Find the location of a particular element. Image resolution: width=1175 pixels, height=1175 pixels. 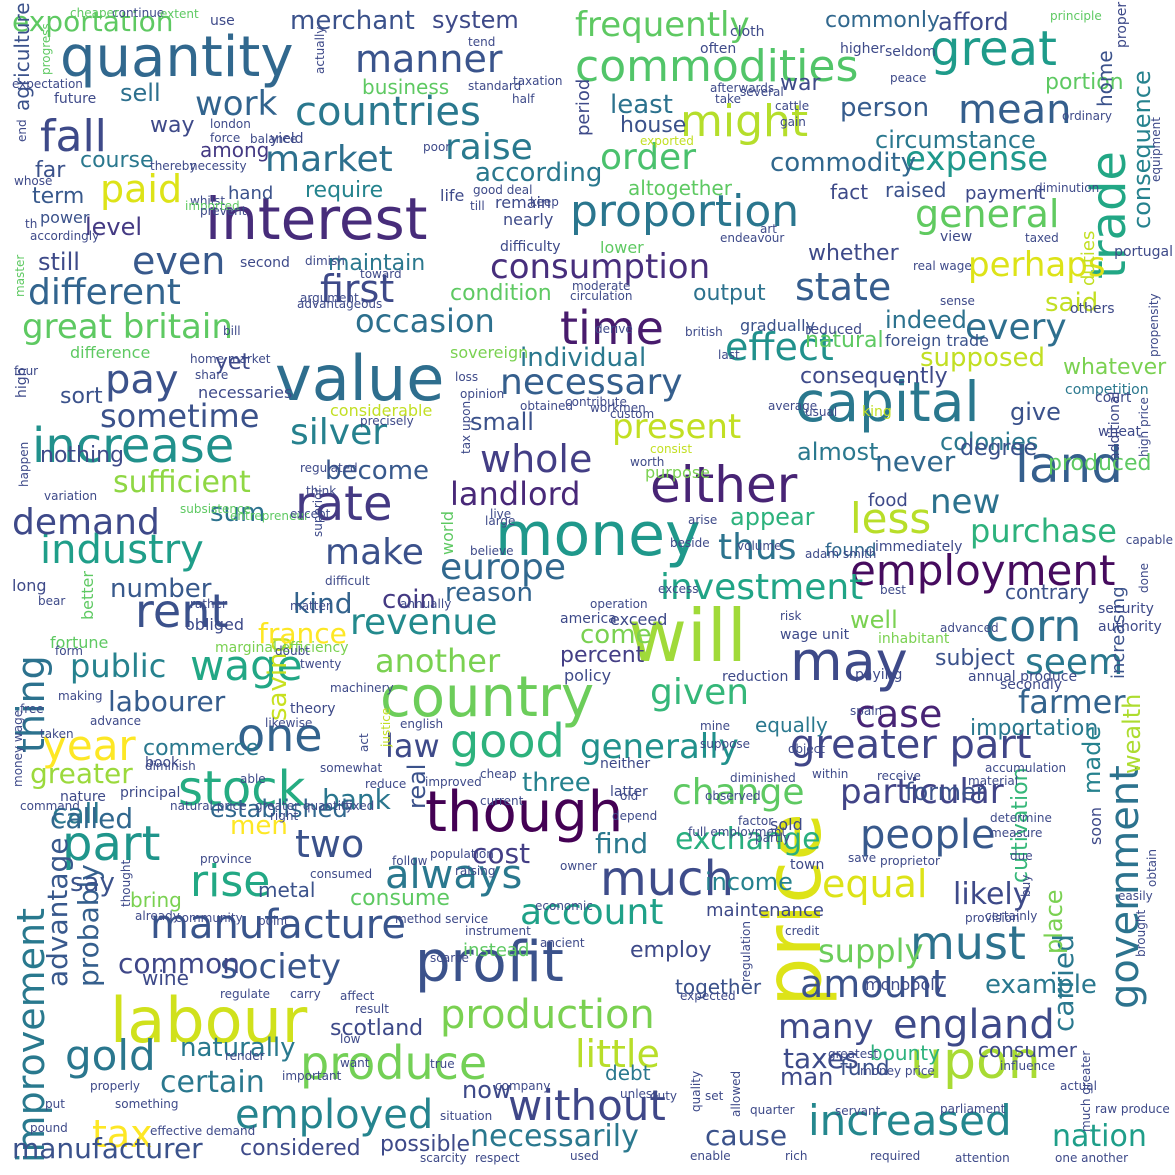

word-propensity: propensity is located at coordinates (1154, 325).